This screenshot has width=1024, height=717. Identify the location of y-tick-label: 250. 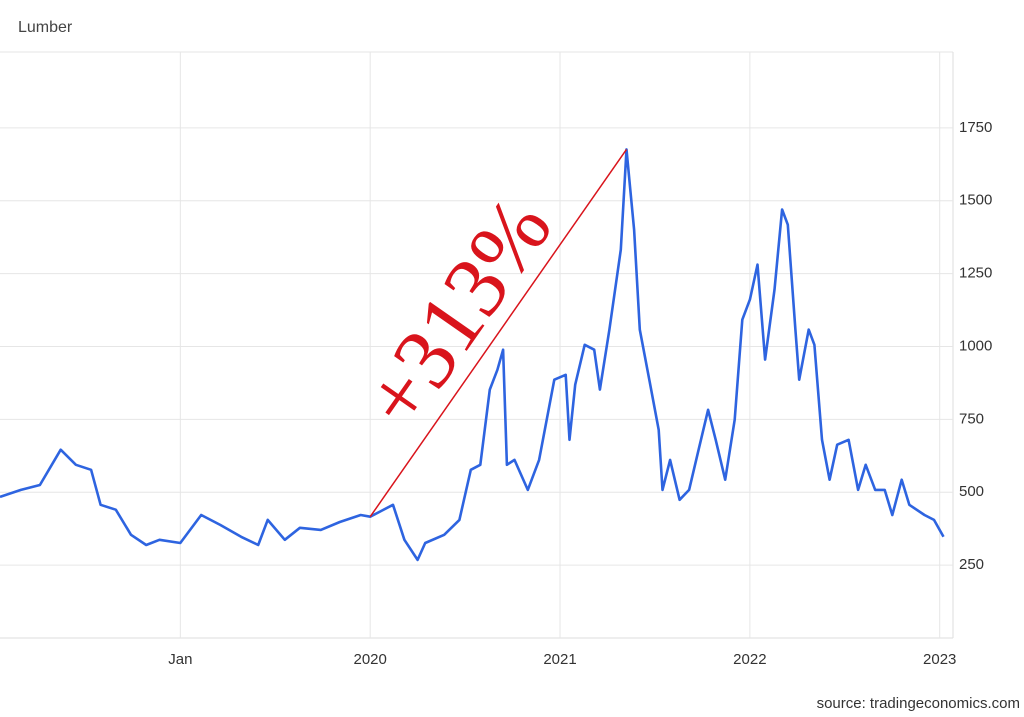
(971, 564).